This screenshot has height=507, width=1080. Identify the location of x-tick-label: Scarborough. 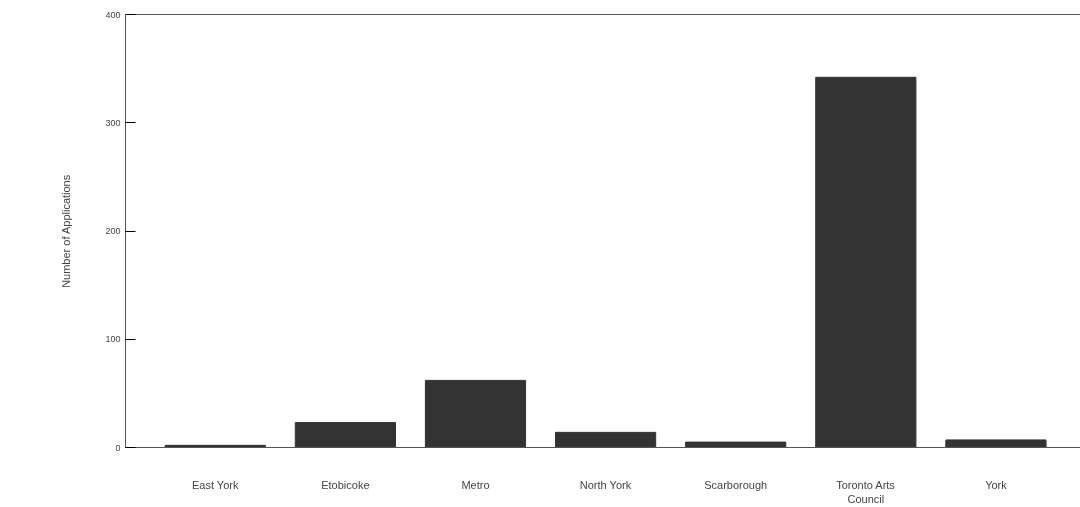
(736, 484).